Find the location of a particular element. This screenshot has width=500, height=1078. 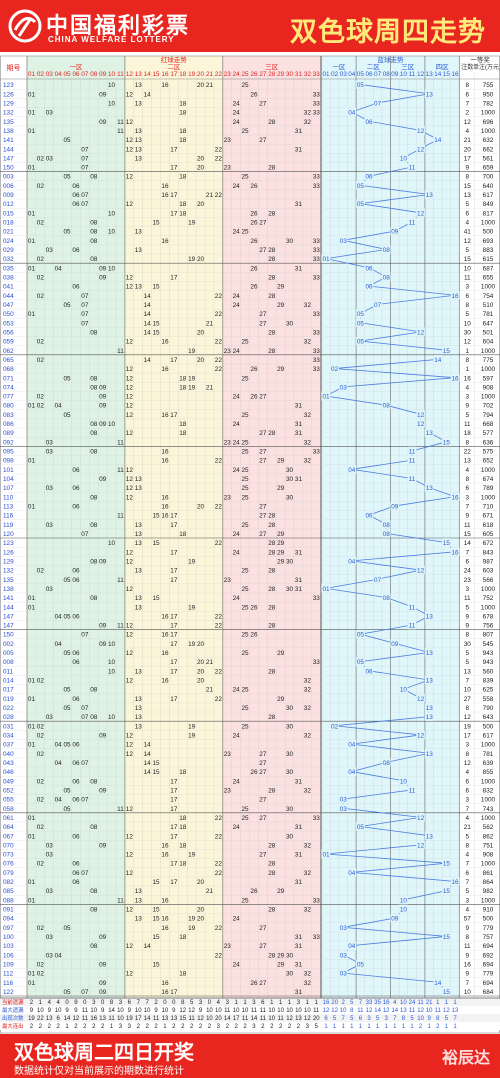

issue-number: 056 is located at coordinates (8, 332).